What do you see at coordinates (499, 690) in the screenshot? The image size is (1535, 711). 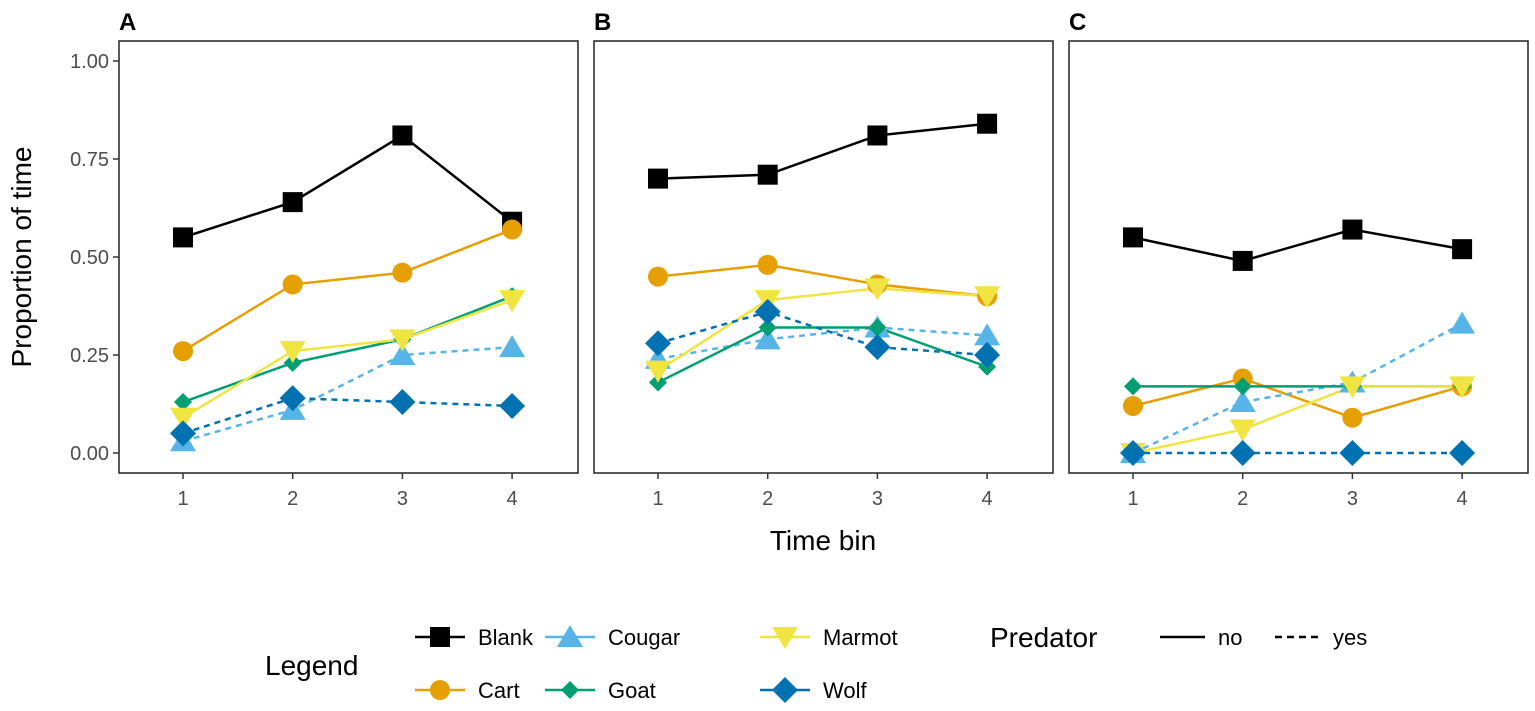 I see `legend-label: Cart` at bounding box center [499, 690].